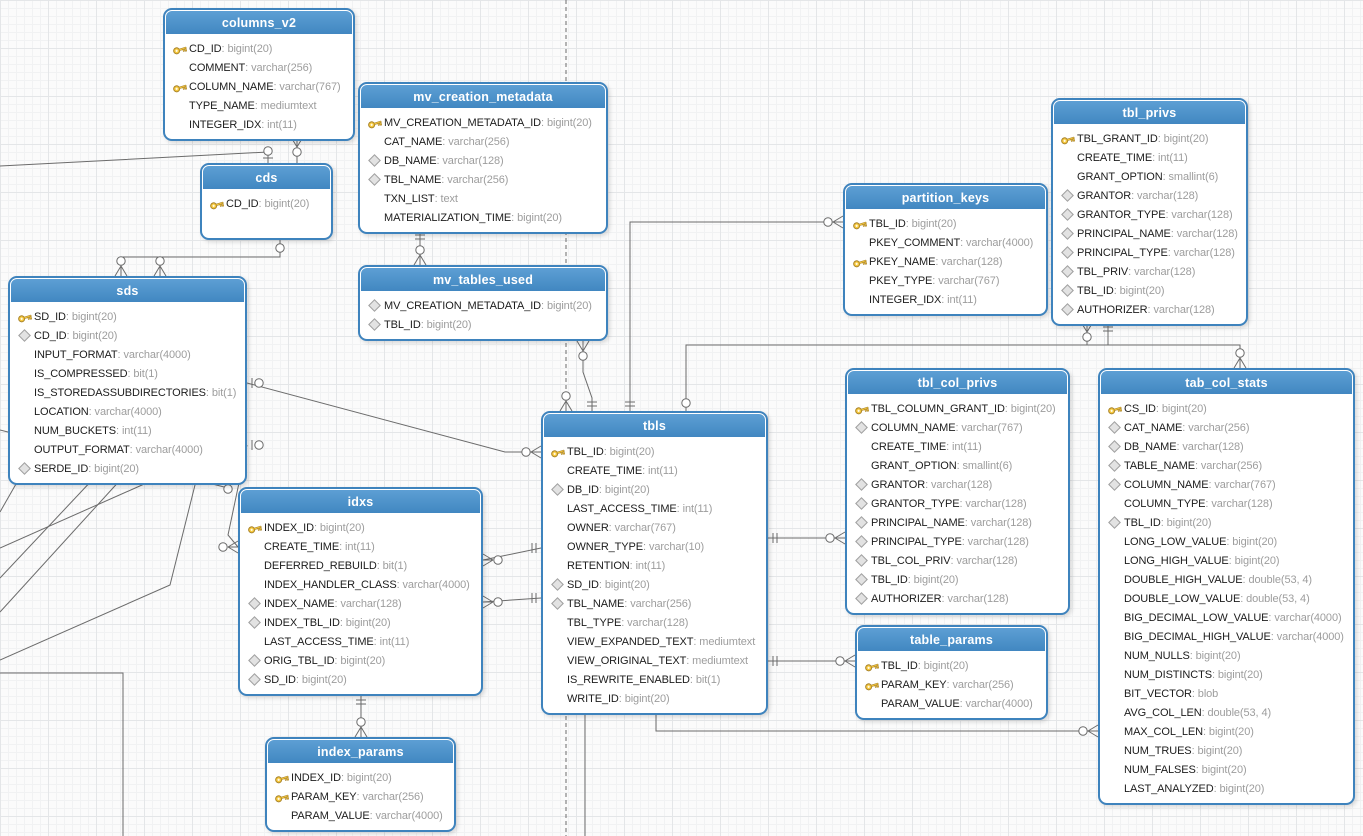  I want to click on column-row: NUM_BUCKETSint(11), so click(126, 430).